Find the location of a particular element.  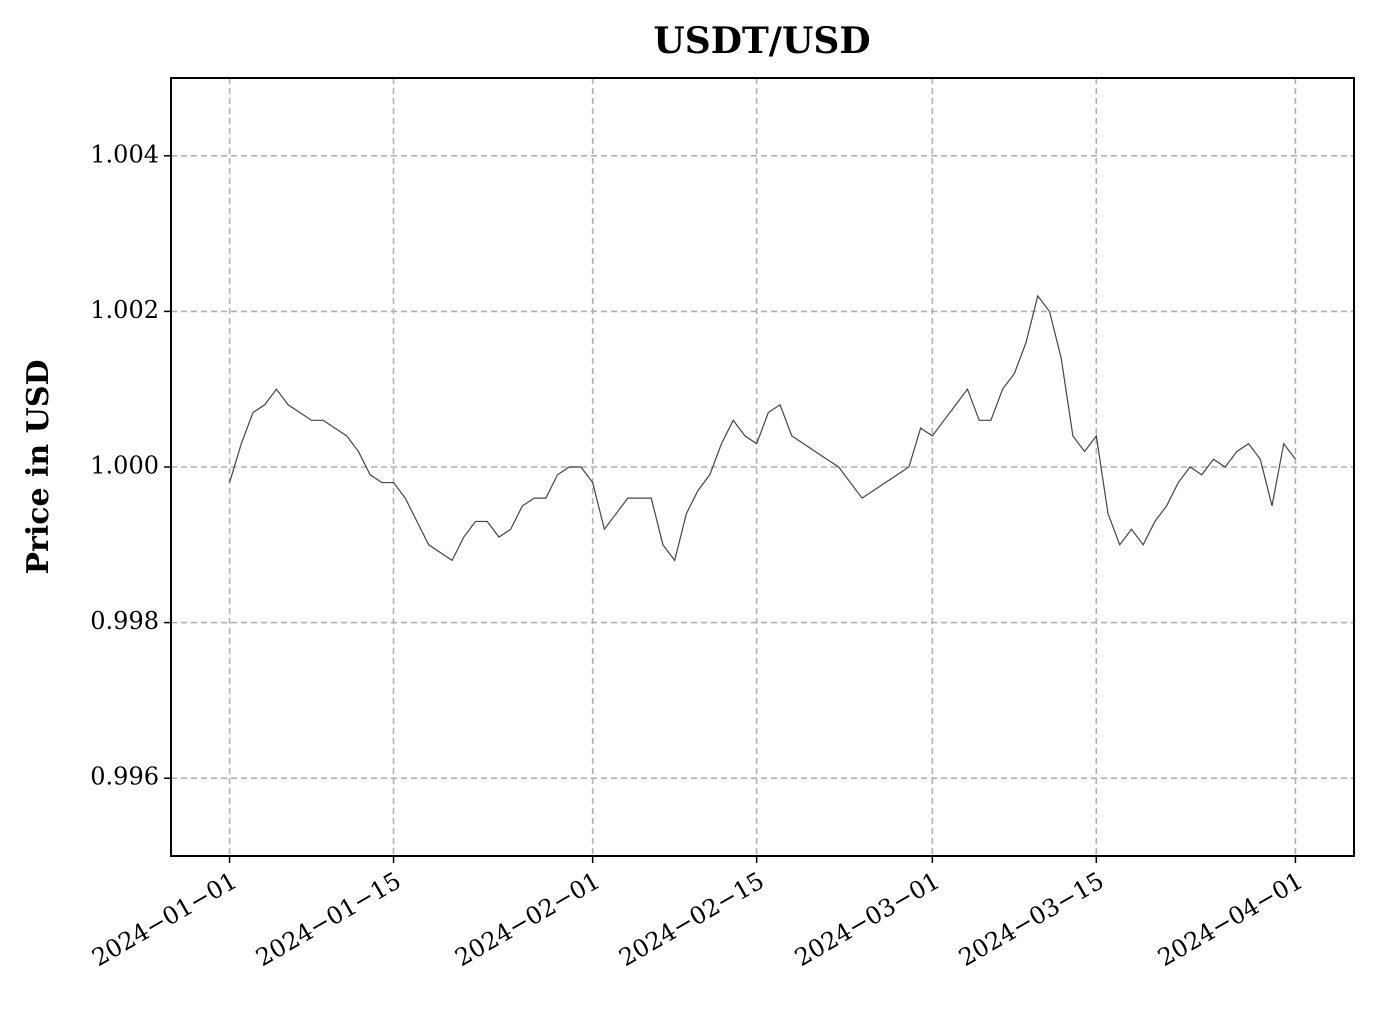

y-tick-label: 0.998 is located at coordinates (124, 621).